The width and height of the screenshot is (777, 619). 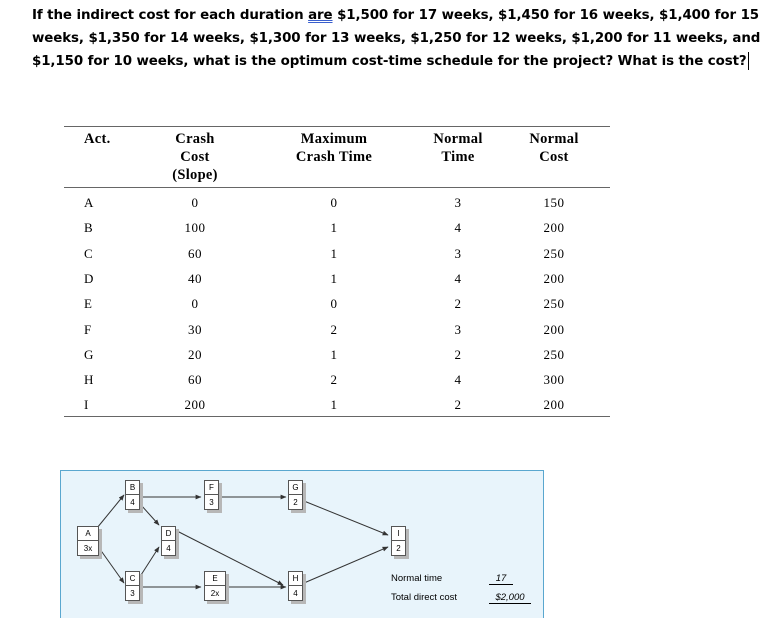 I want to click on arrow-d-h, so click(x=230, y=558).